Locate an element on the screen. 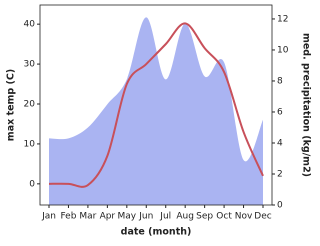  x-tick-label: Apr is located at coordinates (108, 217).